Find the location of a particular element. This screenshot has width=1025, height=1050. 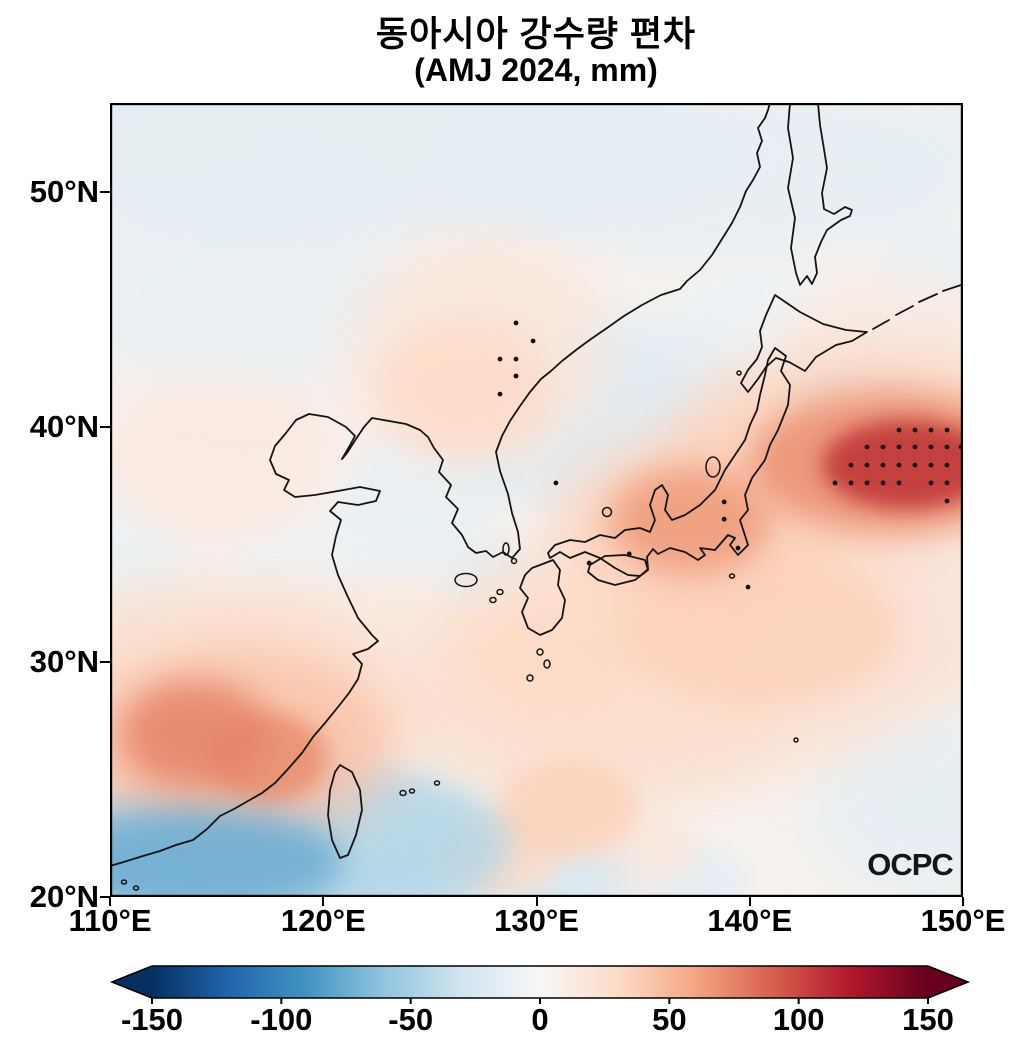

ocpc-logo: OCPC is located at coordinates (910, 864).